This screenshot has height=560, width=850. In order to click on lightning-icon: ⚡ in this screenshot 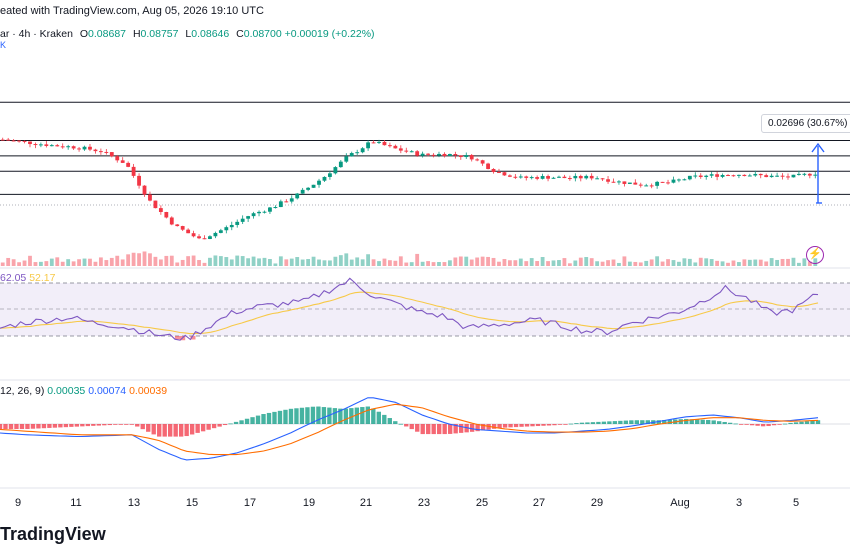, I will do `click(815, 255)`.